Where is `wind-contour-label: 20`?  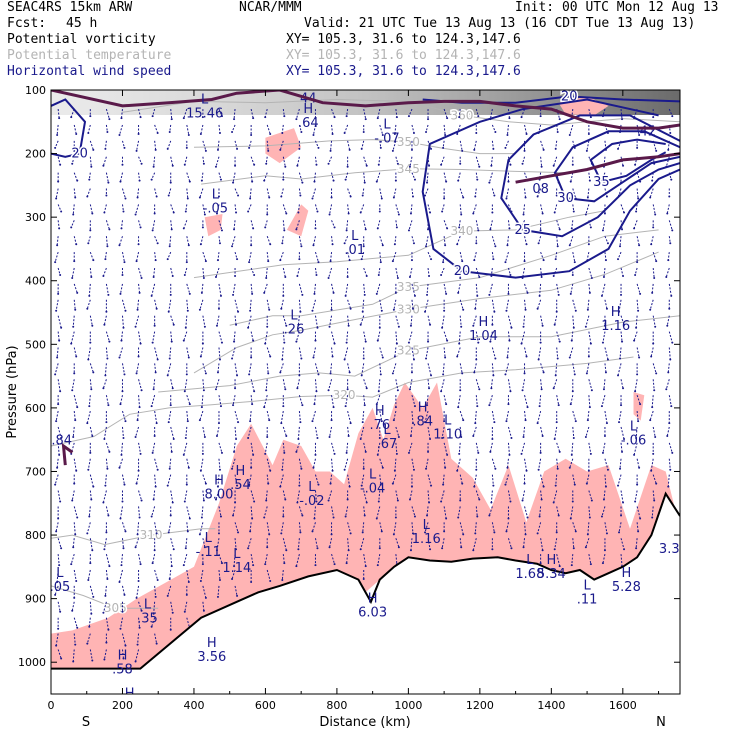 wind-contour-label: 20 is located at coordinates (79, 154).